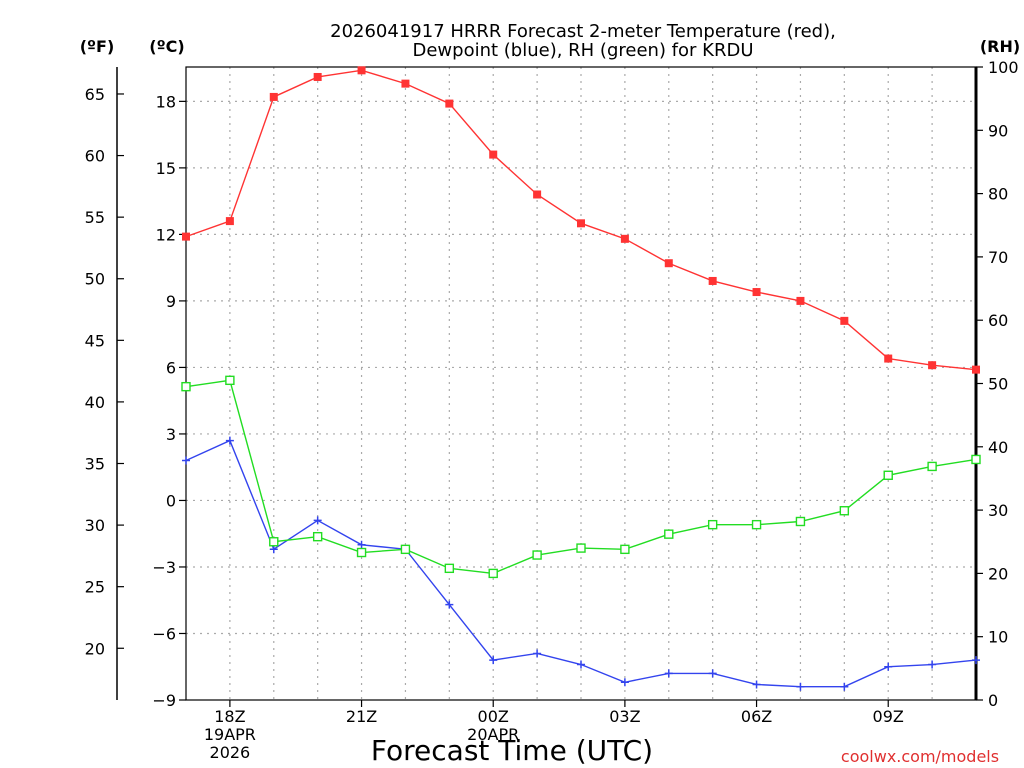  I want to click on x-tick-label: 19APR, so click(230, 734).